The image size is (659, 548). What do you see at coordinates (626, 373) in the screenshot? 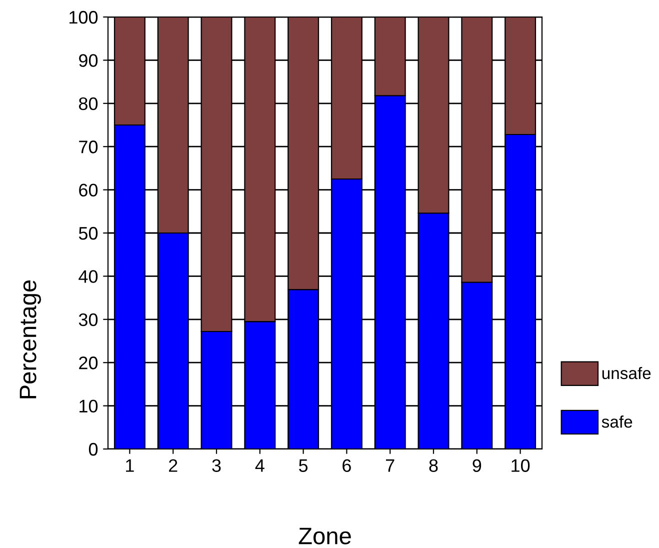
I see `legend-label: unsafe` at bounding box center [626, 373].